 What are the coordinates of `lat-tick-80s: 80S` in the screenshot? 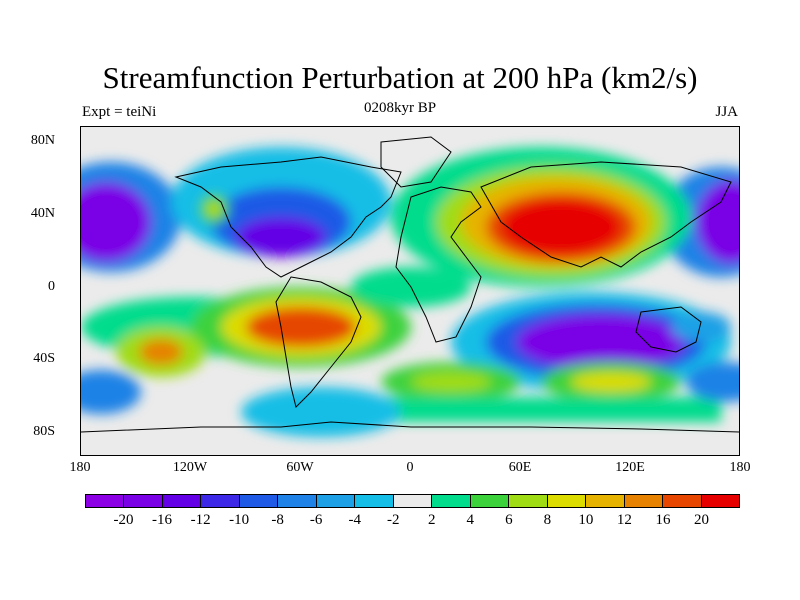 It's located at (44, 431).